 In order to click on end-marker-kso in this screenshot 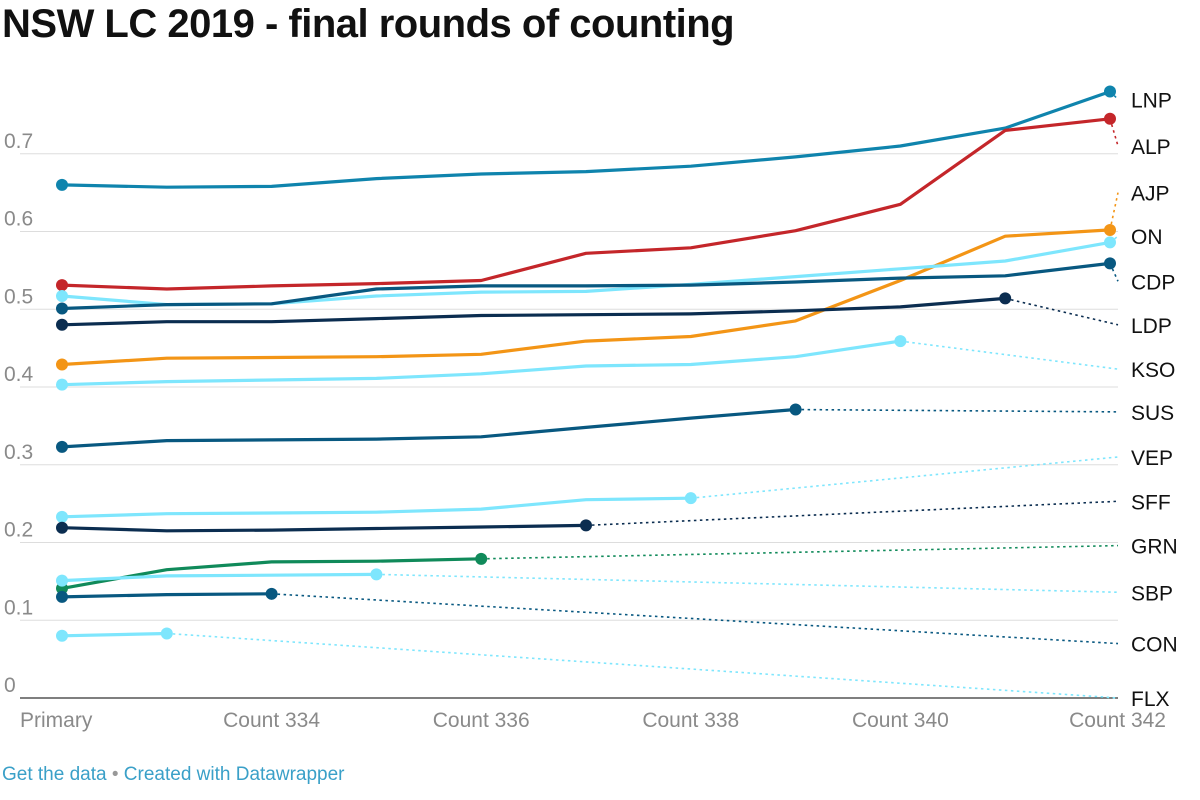, I will do `click(900, 341)`.